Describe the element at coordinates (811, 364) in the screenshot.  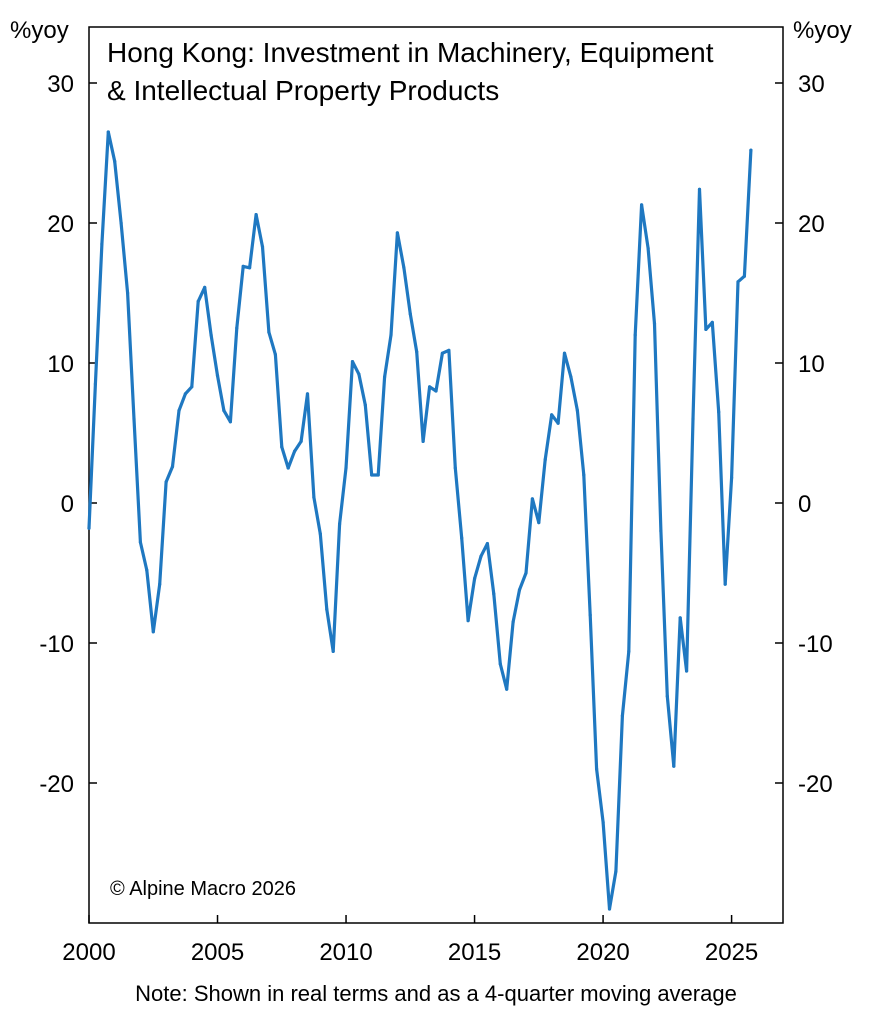
I see `right-tick-label: 10` at that location.